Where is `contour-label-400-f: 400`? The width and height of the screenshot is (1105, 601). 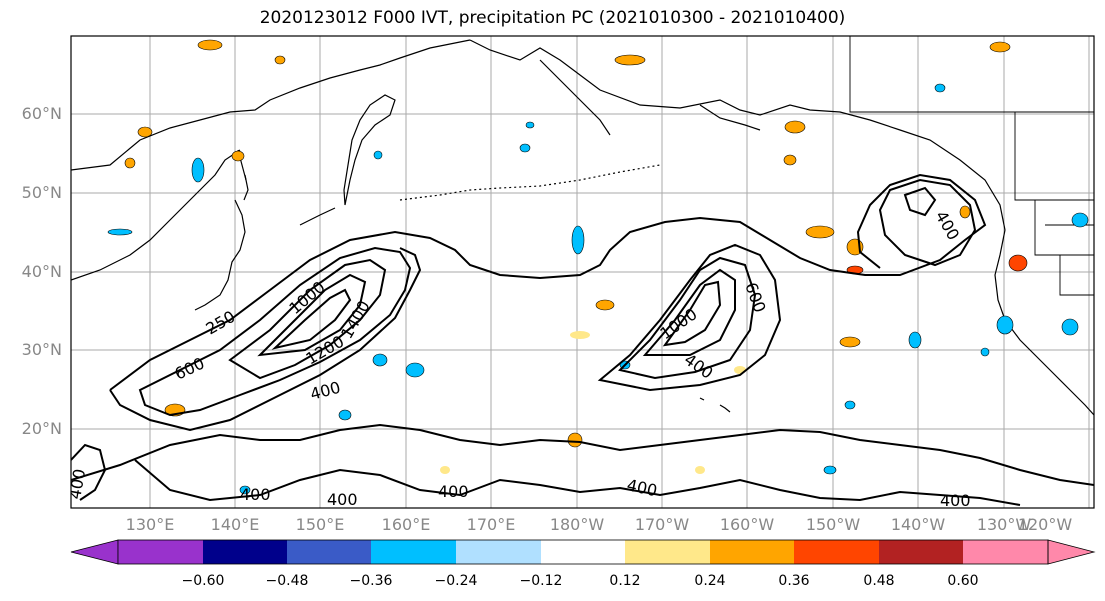 contour-label-400-f: 400 is located at coordinates (955, 500).